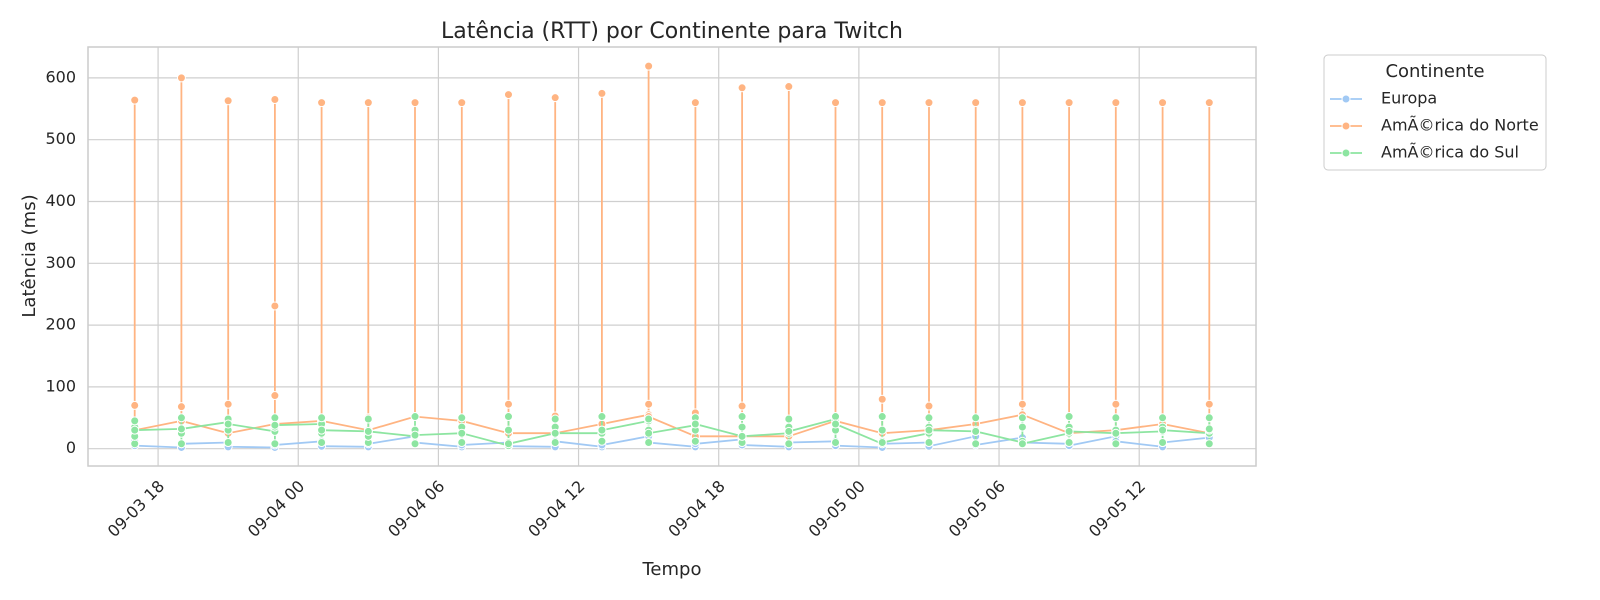  Describe the element at coordinates (1460, 125) in the screenshot. I see `legend-label: AmÃ©rica do Norte` at that location.